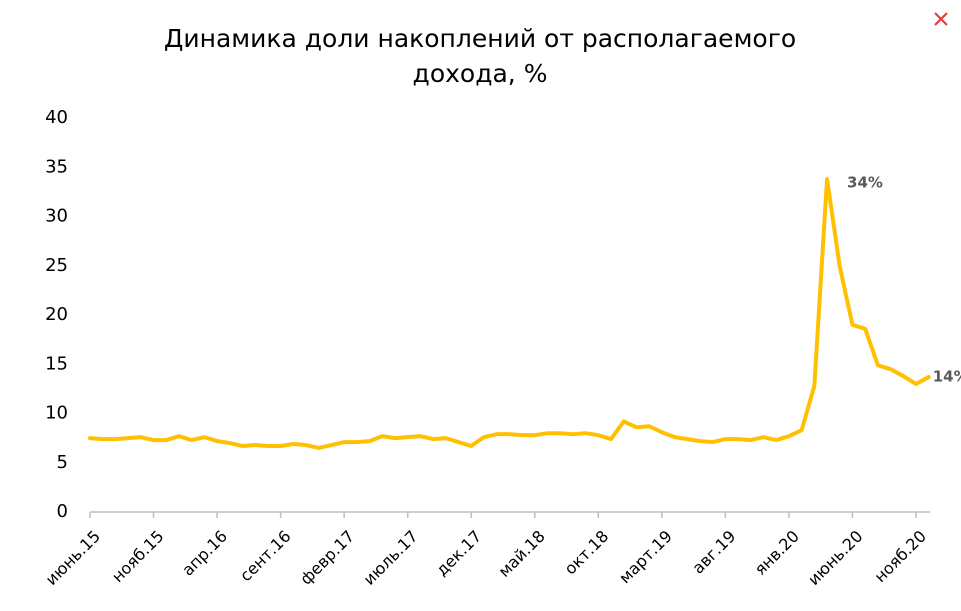 This screenshot has height=611, width=961. I want to click on y-tick-label: 0, so click(62, 511).